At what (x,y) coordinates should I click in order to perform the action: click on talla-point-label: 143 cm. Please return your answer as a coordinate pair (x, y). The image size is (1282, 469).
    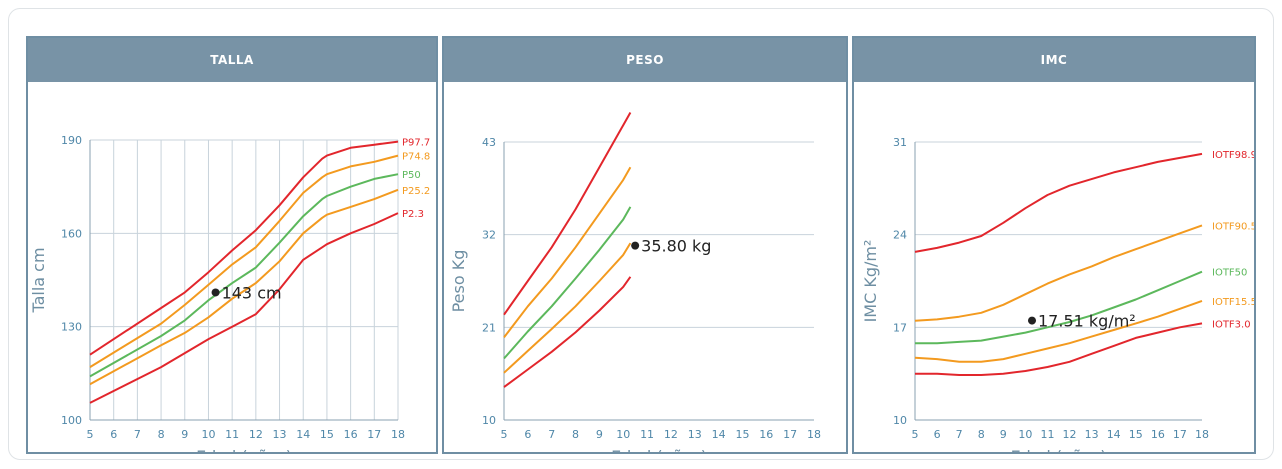
    Looking at the image, I should click on (252, 292).